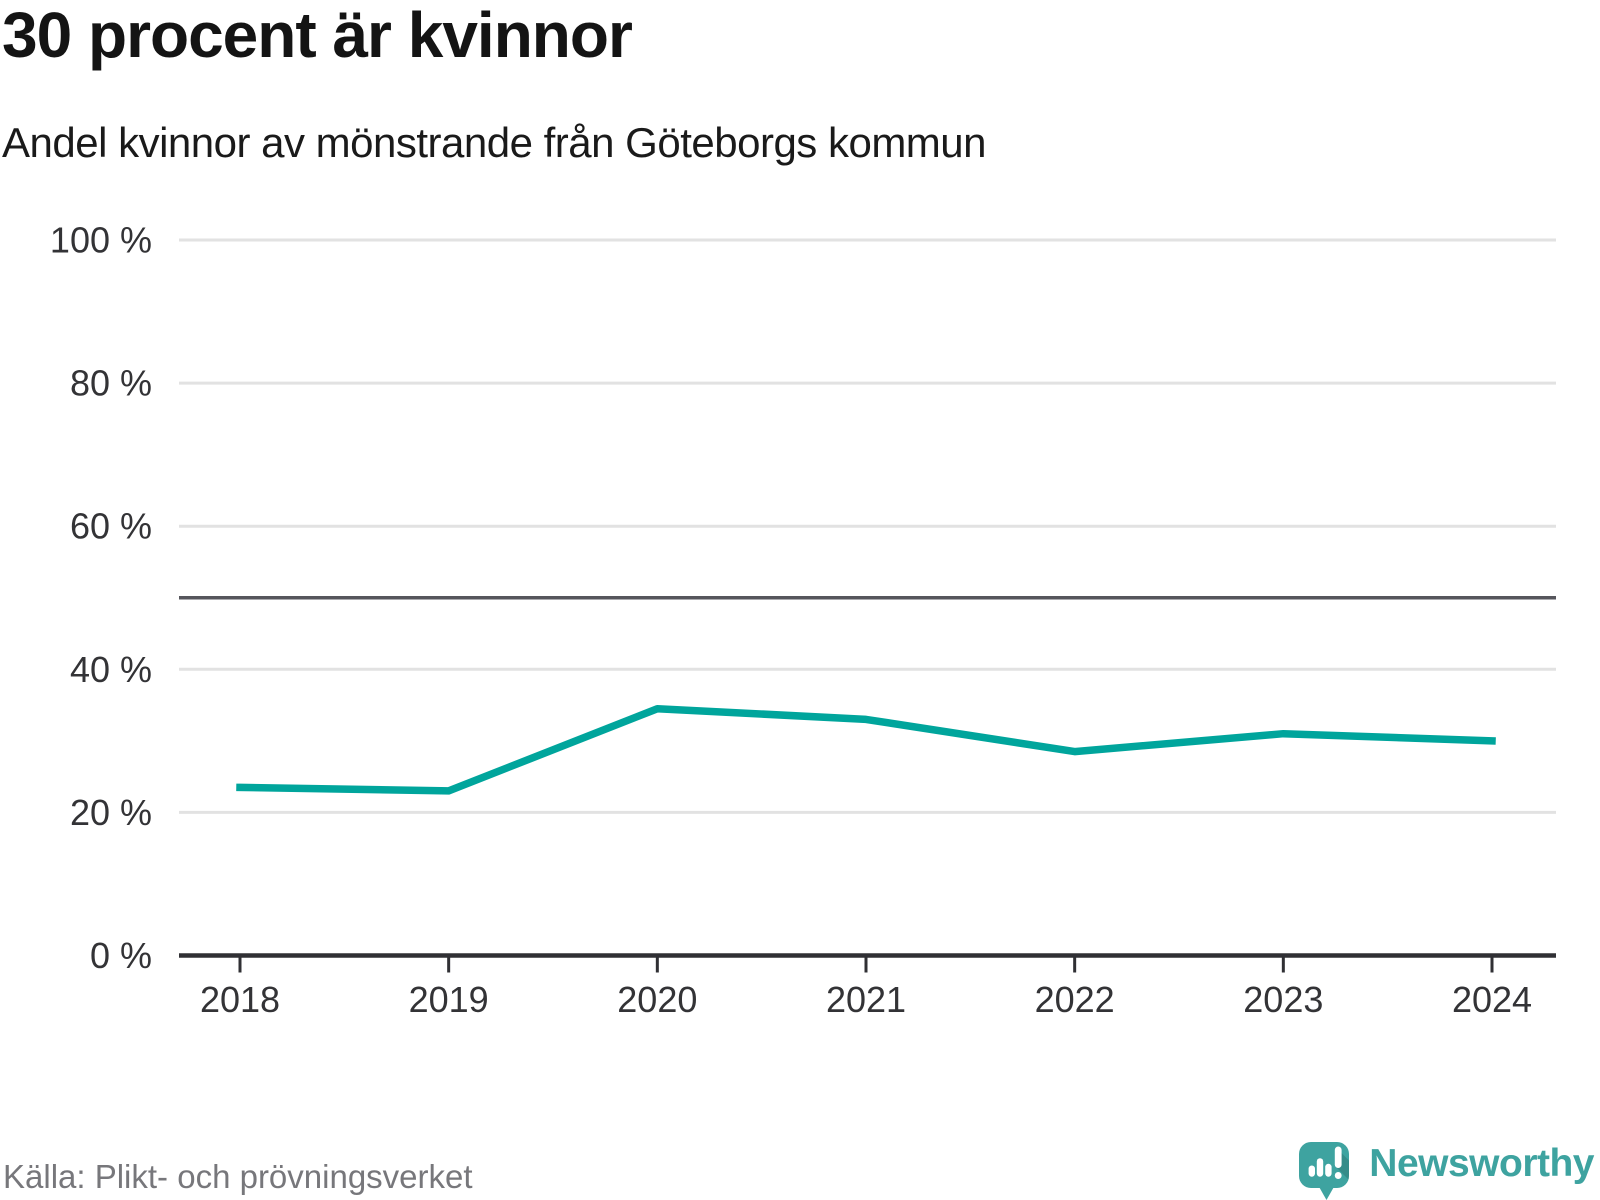 Image resolution: width=1600 pixels, height=1200 pixels. What do you see at coordinates (1481, 1163) in the screenshot?
I see `newsworthy-wordmark: Newsworthy` at bounding box center [1481, 1163].